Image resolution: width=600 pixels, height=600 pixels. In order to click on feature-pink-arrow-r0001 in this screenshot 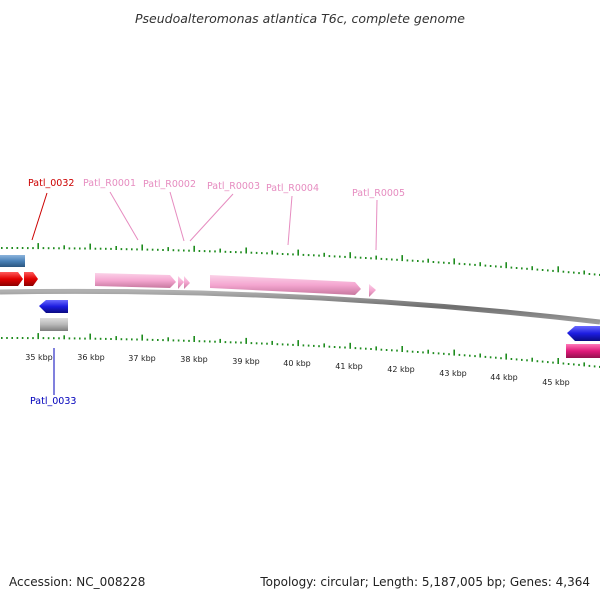, I will do `click(135, 280)`.